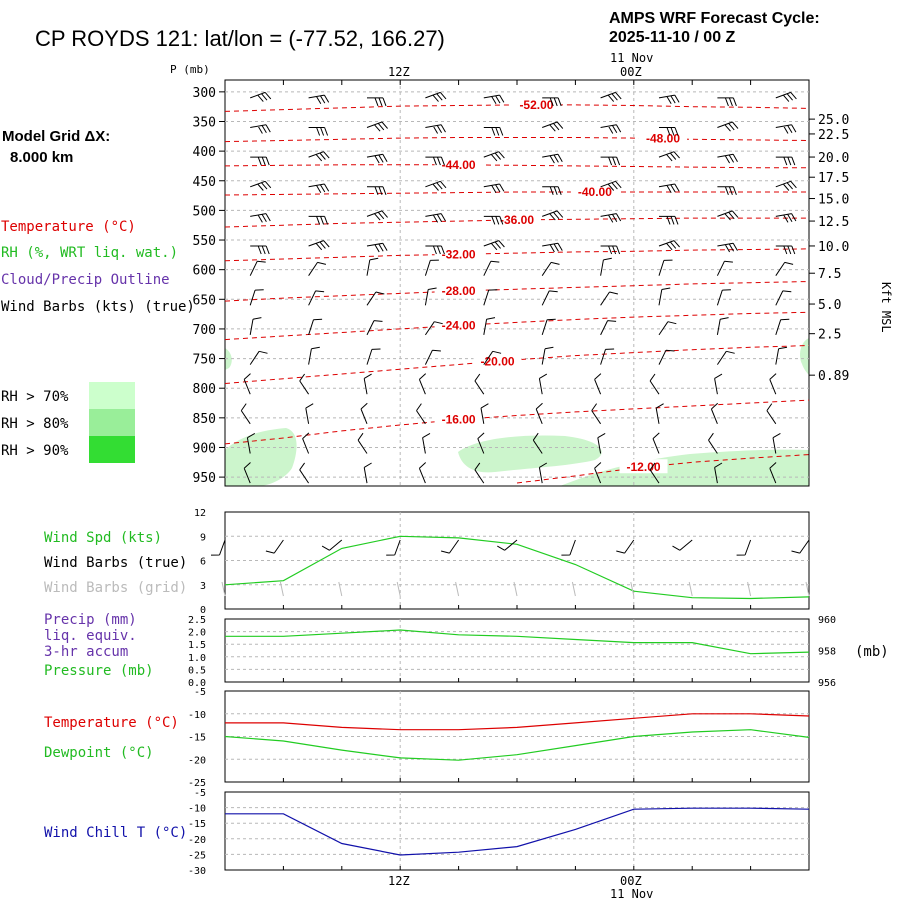  Describe the element at coordinates (112, 449) in the screenshot. I see `rh-legend-swatch` at that location.